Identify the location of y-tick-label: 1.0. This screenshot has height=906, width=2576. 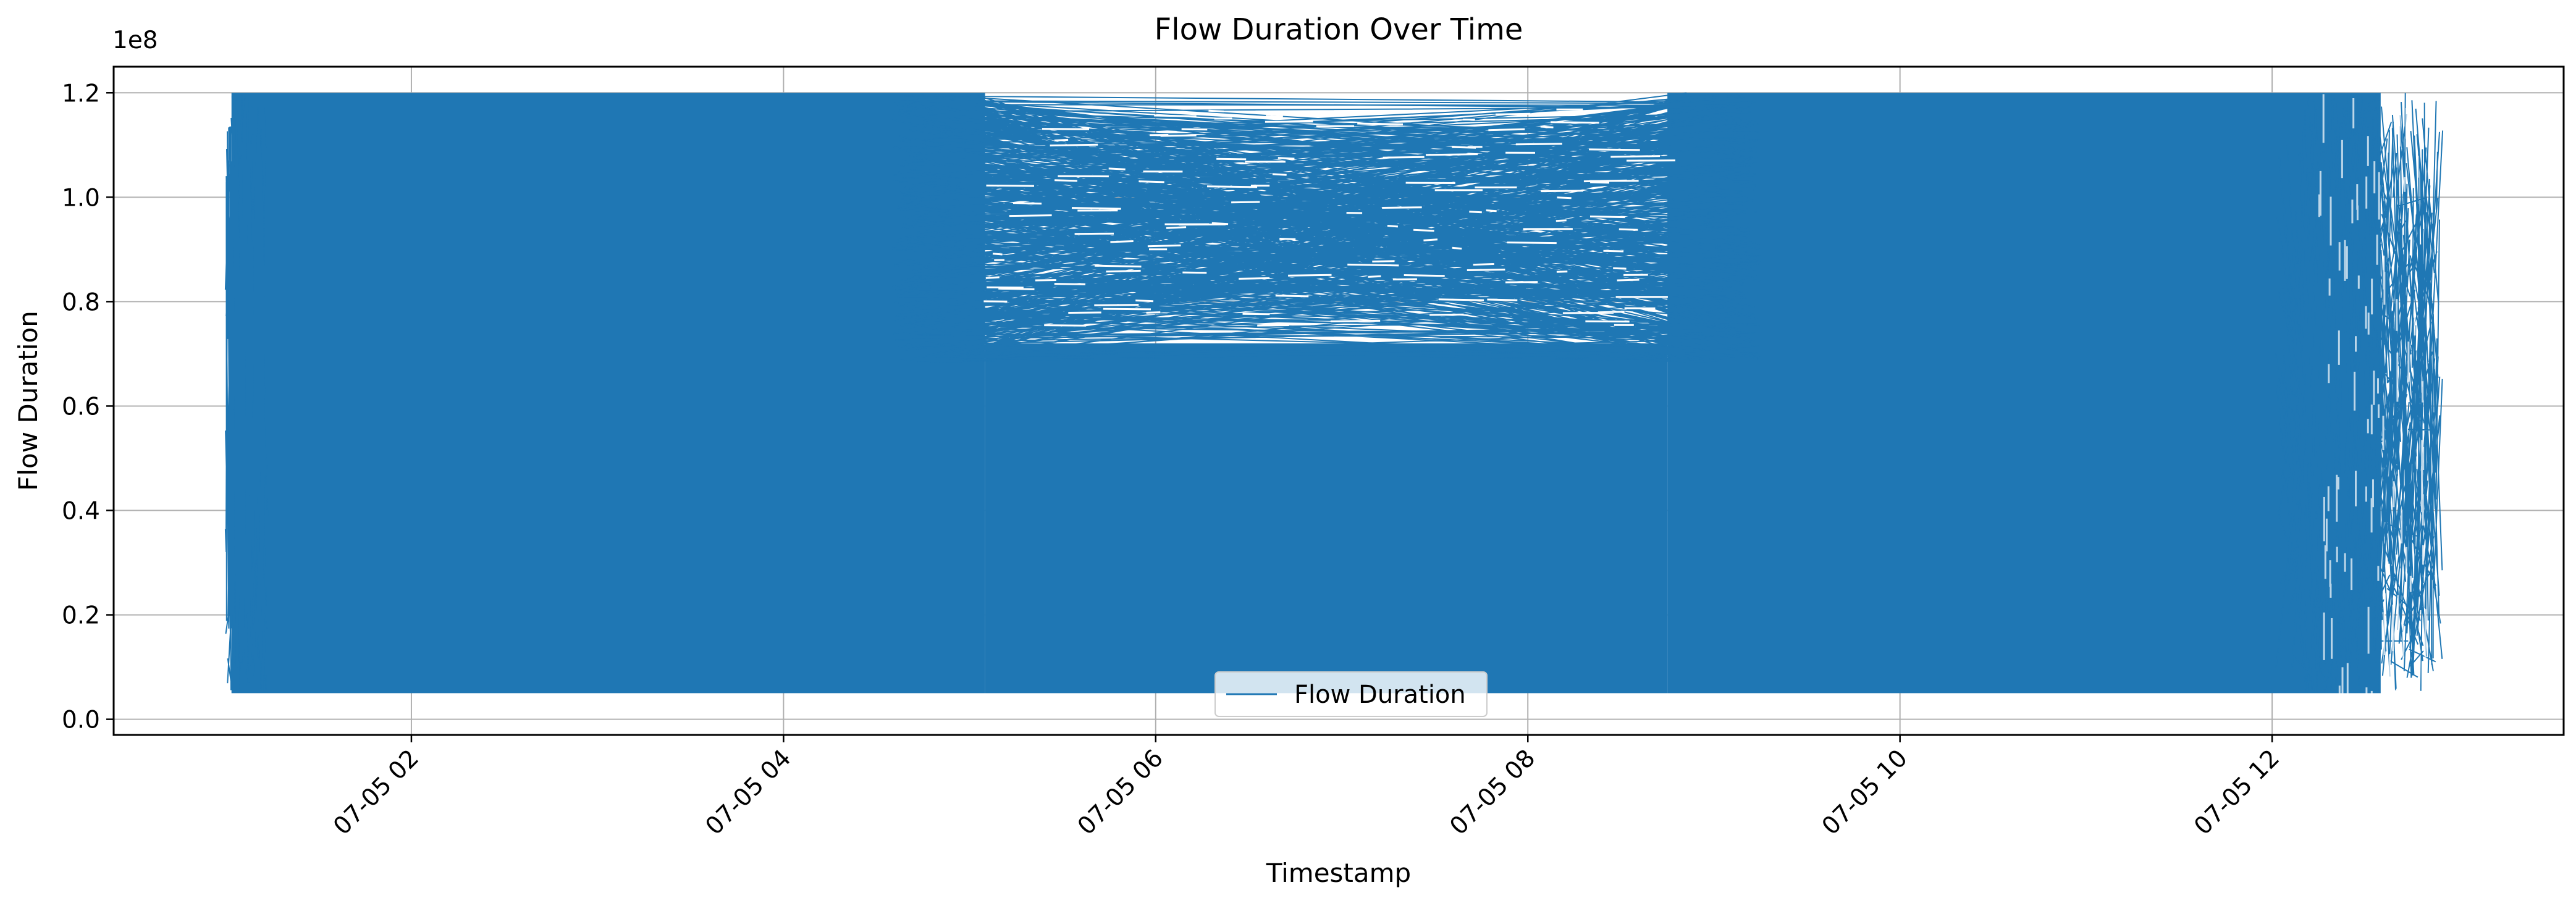
(81, 198).